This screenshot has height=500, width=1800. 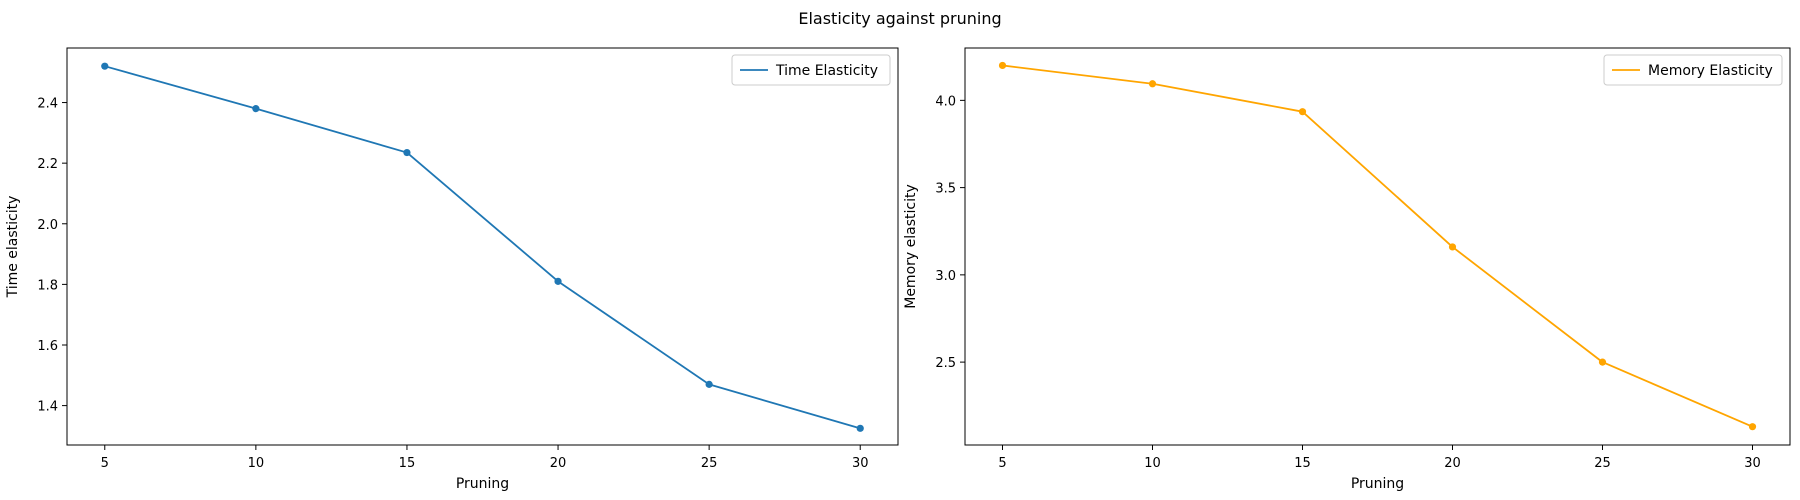 What do you see at coordinates (826, 71) in the screenshot?
I see `legend-label: Time Elasticity` at bounding box center [826, 71].